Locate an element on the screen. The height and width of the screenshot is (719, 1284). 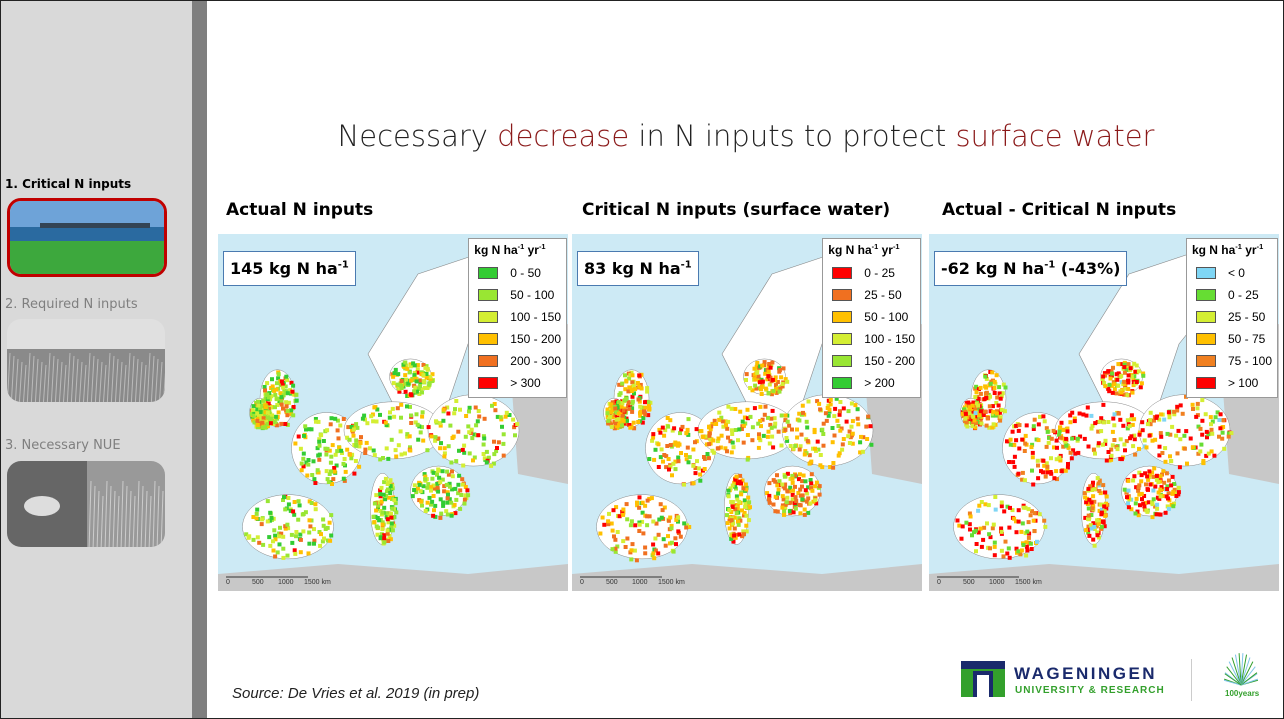
superscript: -1 is located at coordinates (542, 246).